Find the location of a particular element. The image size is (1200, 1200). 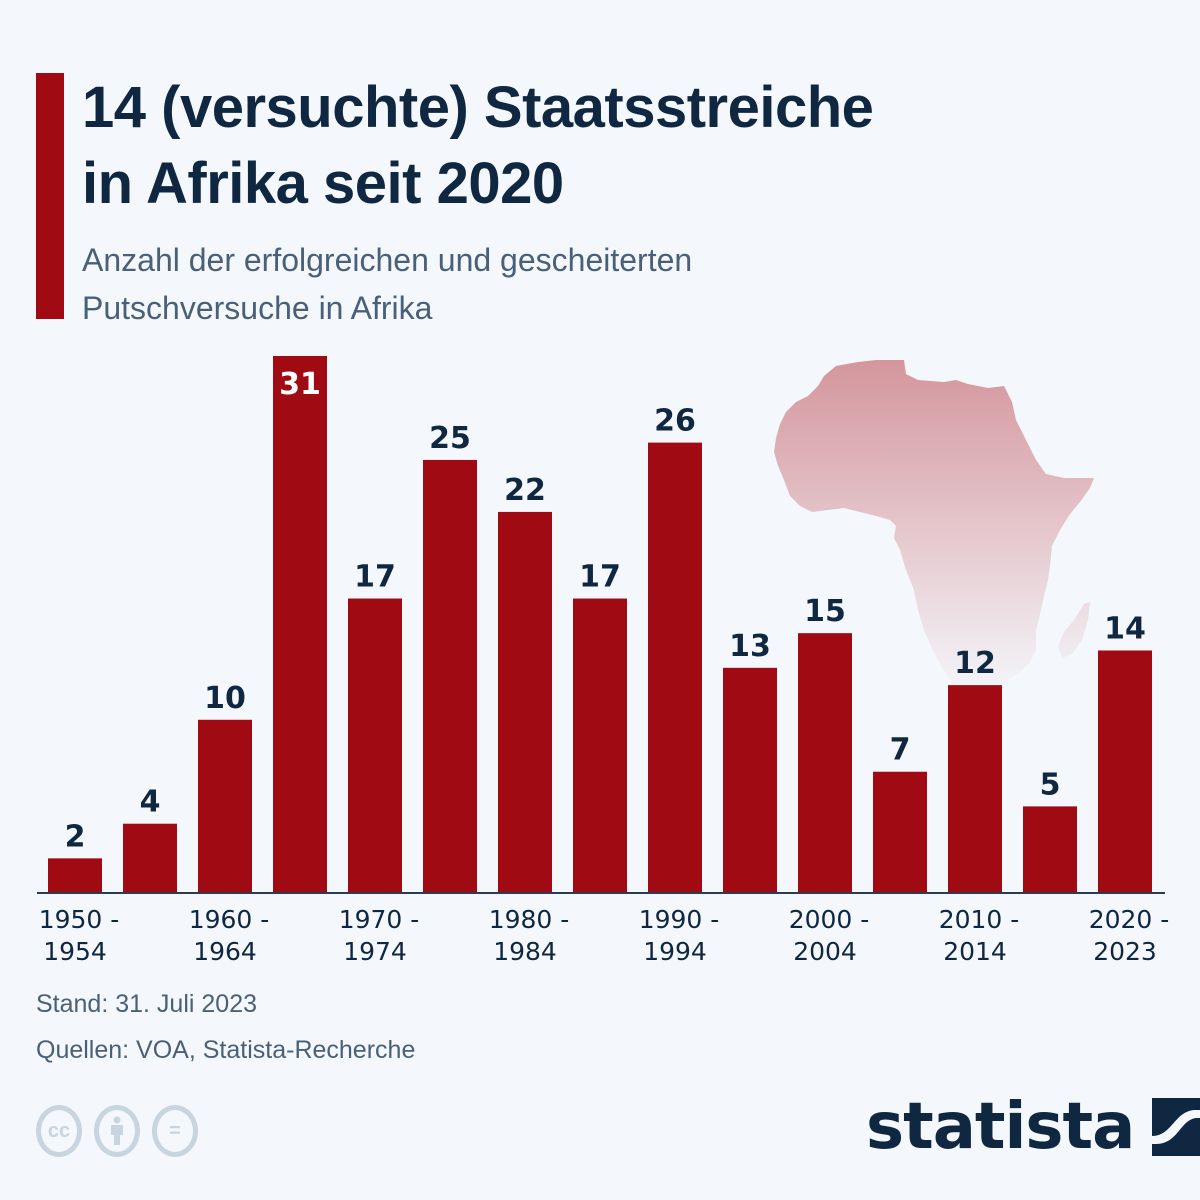

x-tick-label-2020-2023-line1: 2020 - is located at coordinates (1129, 919).